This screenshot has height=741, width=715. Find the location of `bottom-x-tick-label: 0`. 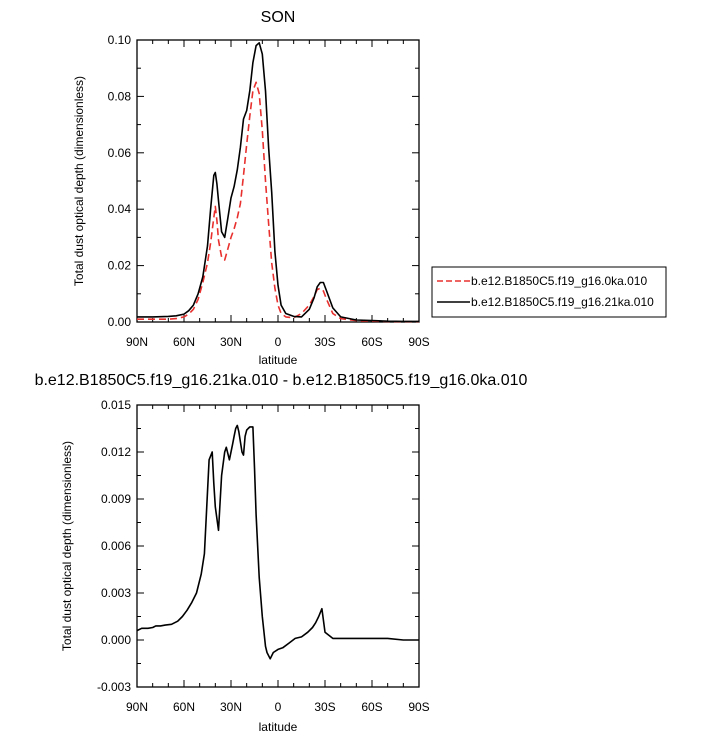

bottom-x-tick-label: 0 is located at coordinates (278, 707).